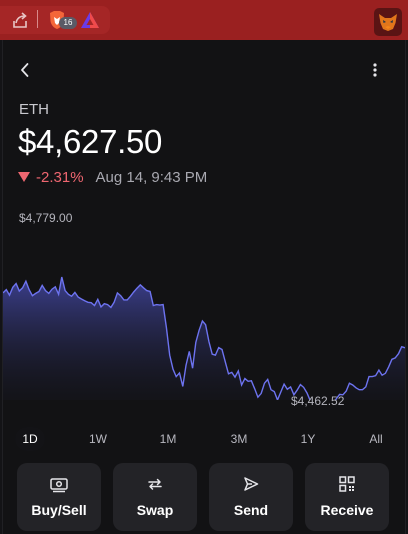  I want to click on price-down-arrow-icon, so click(24, 177).